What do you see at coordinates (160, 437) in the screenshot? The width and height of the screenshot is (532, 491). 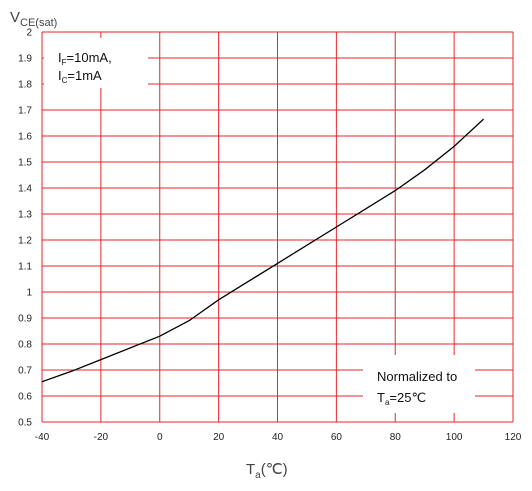 I see `x-tick-label: 0` at bounding box center [160, 437].